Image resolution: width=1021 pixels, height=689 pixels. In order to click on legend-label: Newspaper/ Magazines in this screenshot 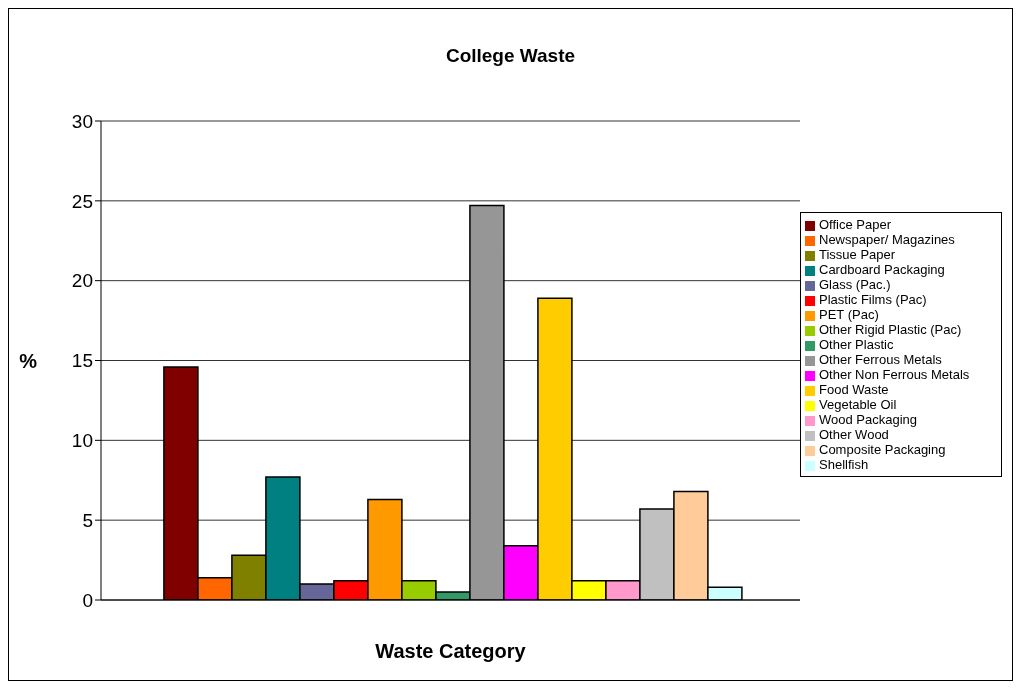, I will do `click(887, 239)`.